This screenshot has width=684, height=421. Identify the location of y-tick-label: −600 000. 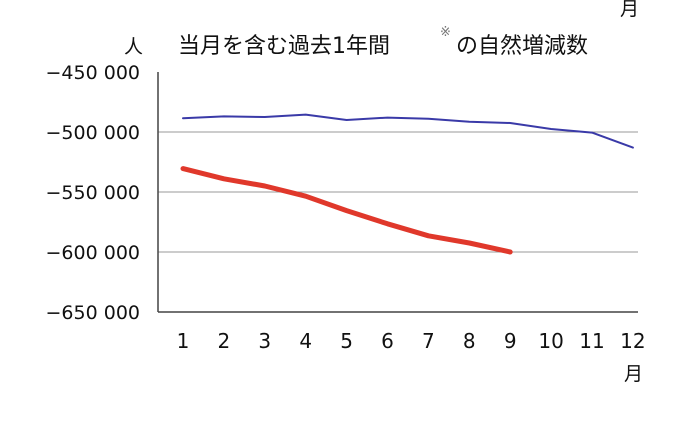
(93, 253).